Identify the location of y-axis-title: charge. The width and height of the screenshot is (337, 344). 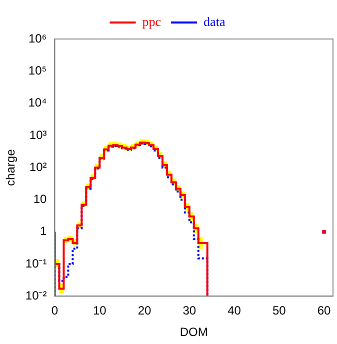
(11, 167).